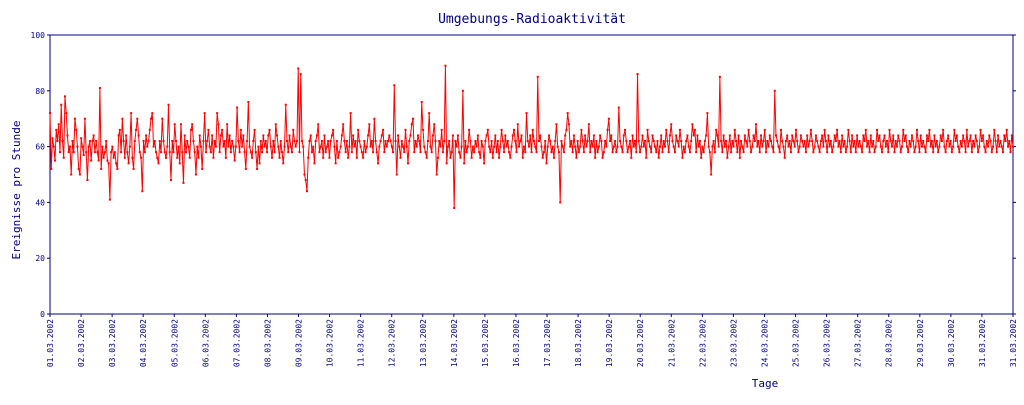 This screenshot has width=1024, height=405. Describe the element at coordinates (42, 314) in the screenshot. I see `y-tick-label: 0` at that location.